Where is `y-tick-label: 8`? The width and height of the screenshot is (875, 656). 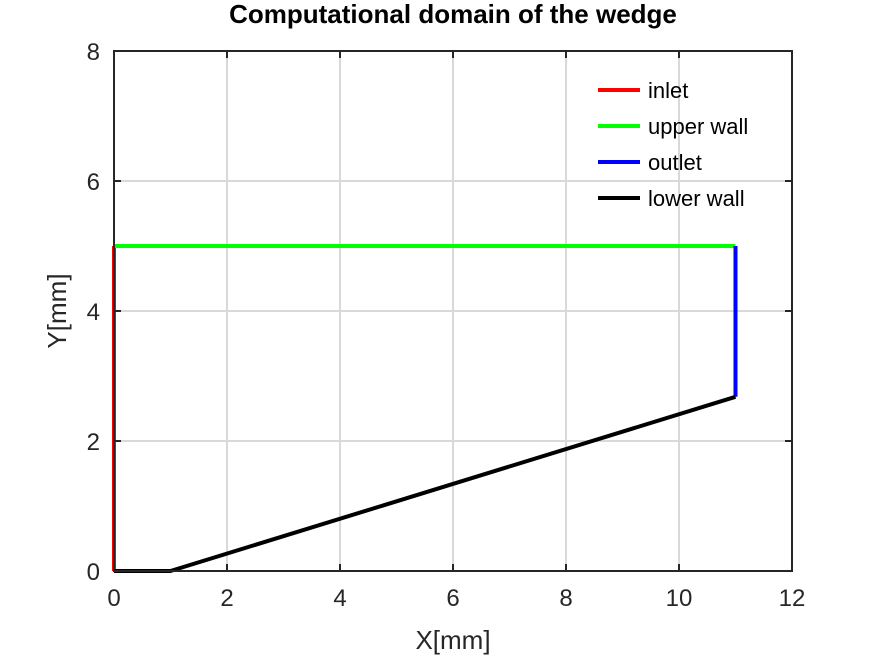 y-tick-label: 8 is located at coordinates (93, 52).